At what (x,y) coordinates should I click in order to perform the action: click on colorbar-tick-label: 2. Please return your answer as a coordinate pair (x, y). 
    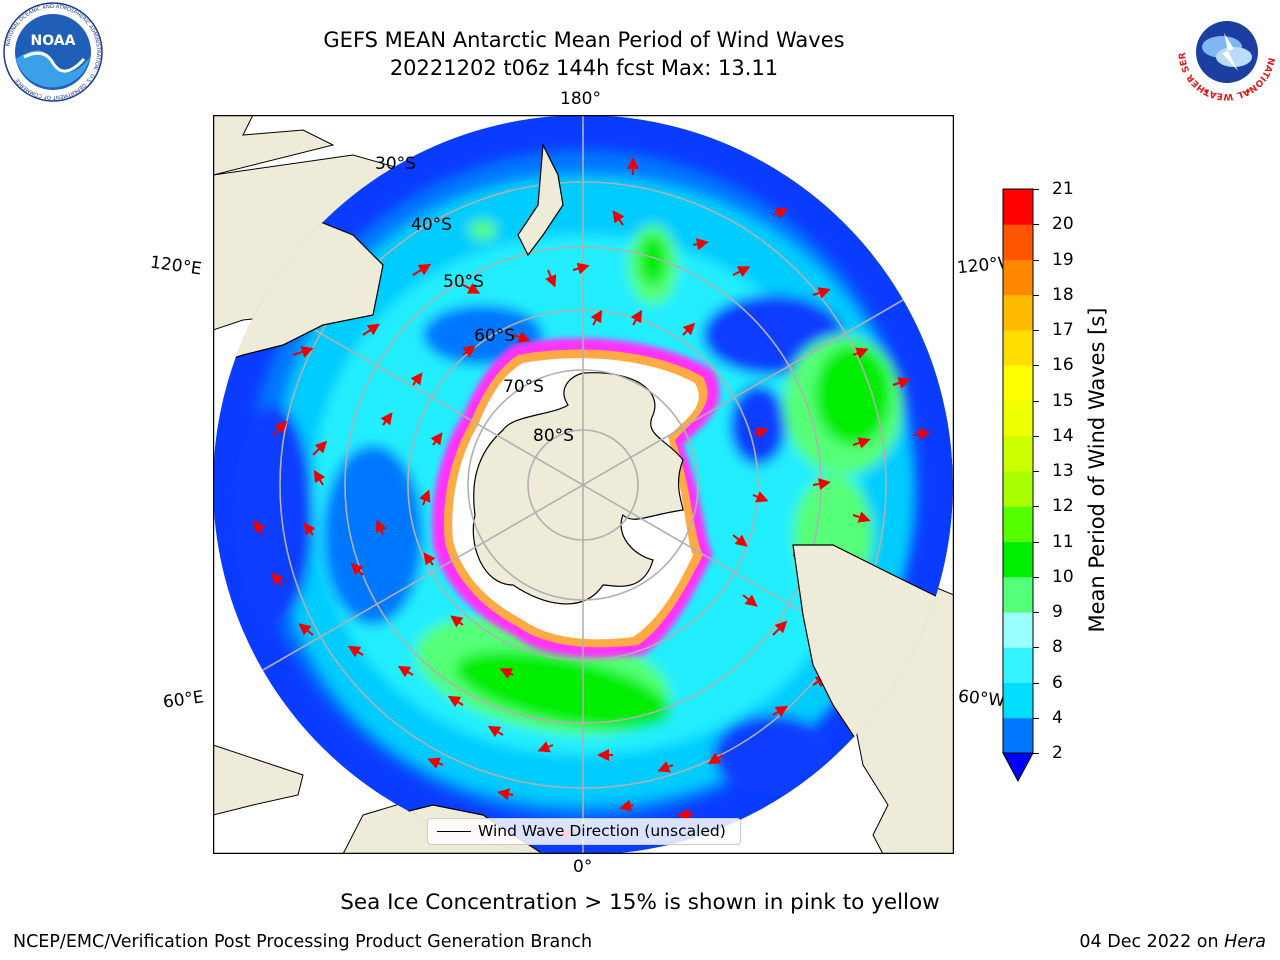
    Looking at the image, I should click on (1057, 753).